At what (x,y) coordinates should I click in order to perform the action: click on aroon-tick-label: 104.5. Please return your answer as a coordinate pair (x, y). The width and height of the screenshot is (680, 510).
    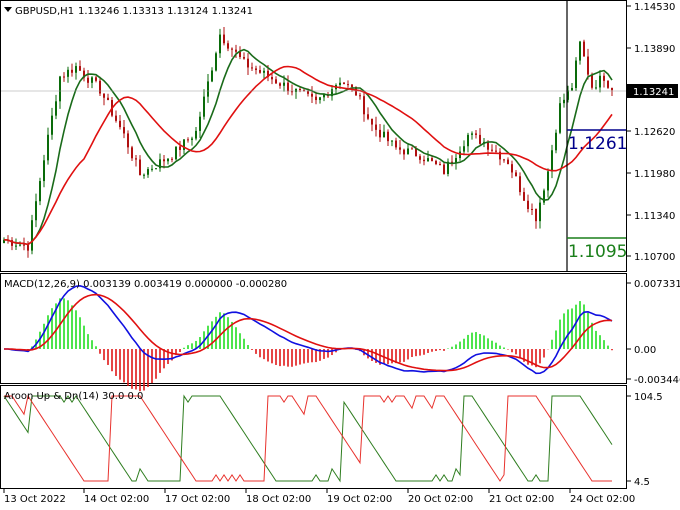
    Looking at the image, I should click on (648, 397).